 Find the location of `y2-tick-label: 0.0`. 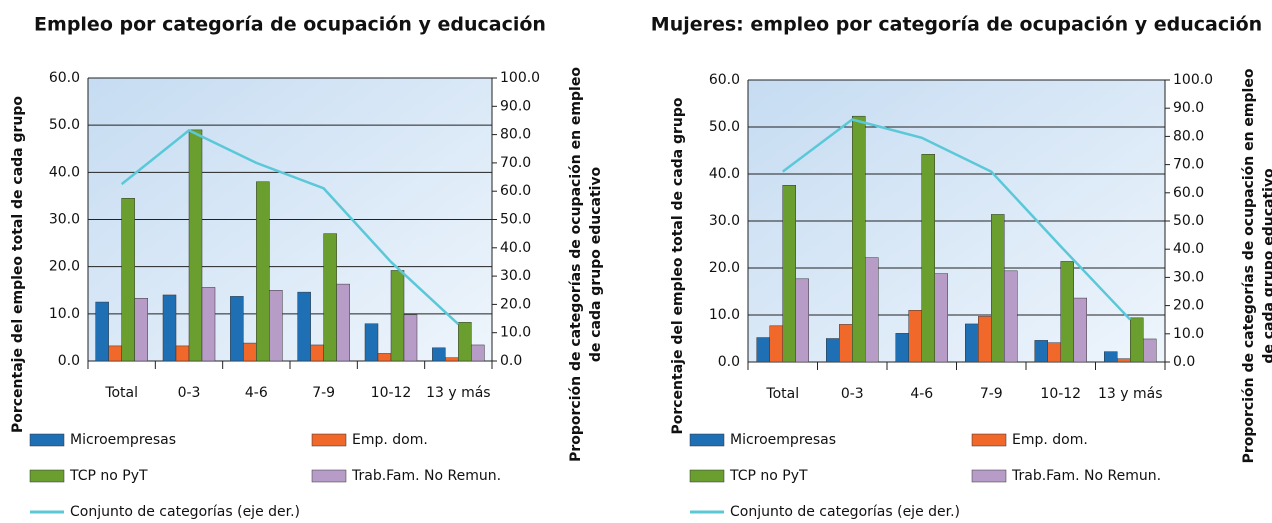

y2-tick-label: 0.0 is located at coordinates (511, 361).